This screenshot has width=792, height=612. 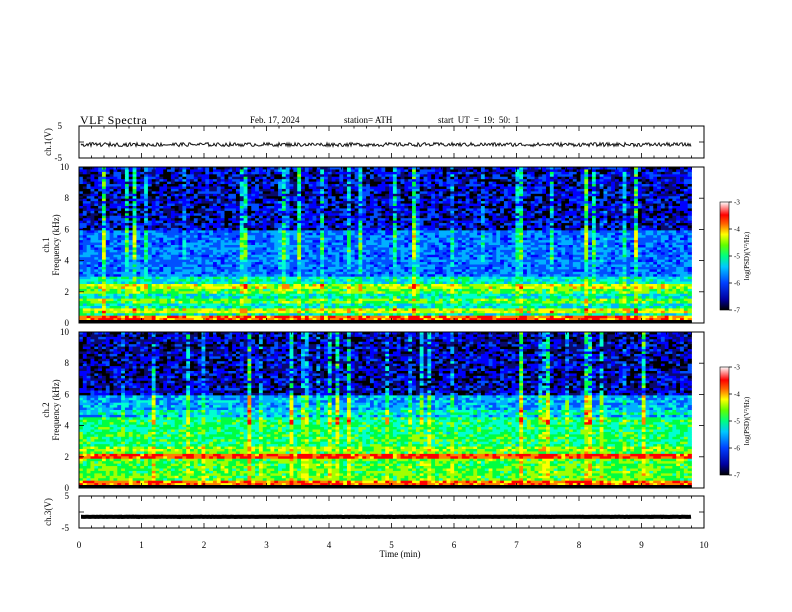 I want to click on ch1-waveform-line, so click(x=386, y=144).